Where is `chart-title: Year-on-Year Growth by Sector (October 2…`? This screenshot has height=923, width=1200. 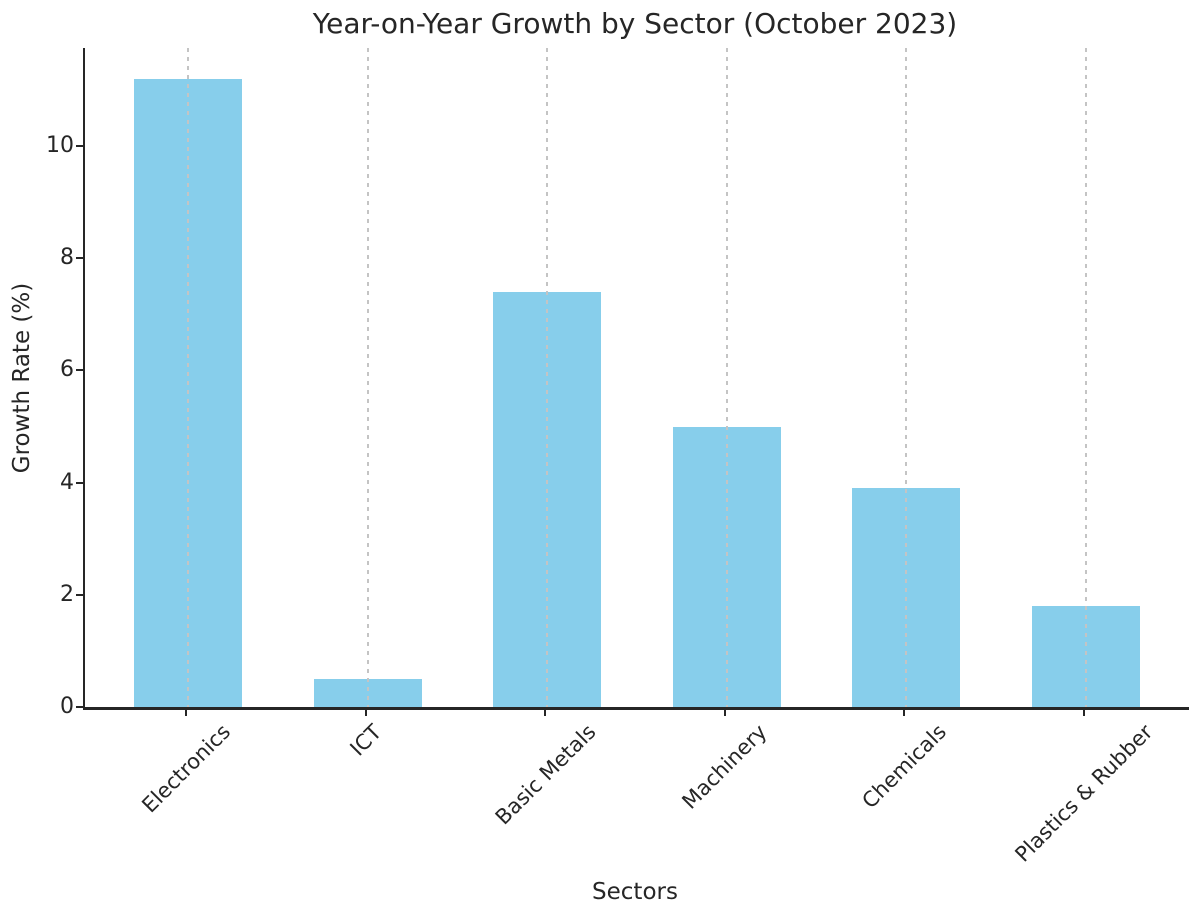 chart-title: Year-on-Year Growth by Sector (October 2… is located at coordinates (635, 23).